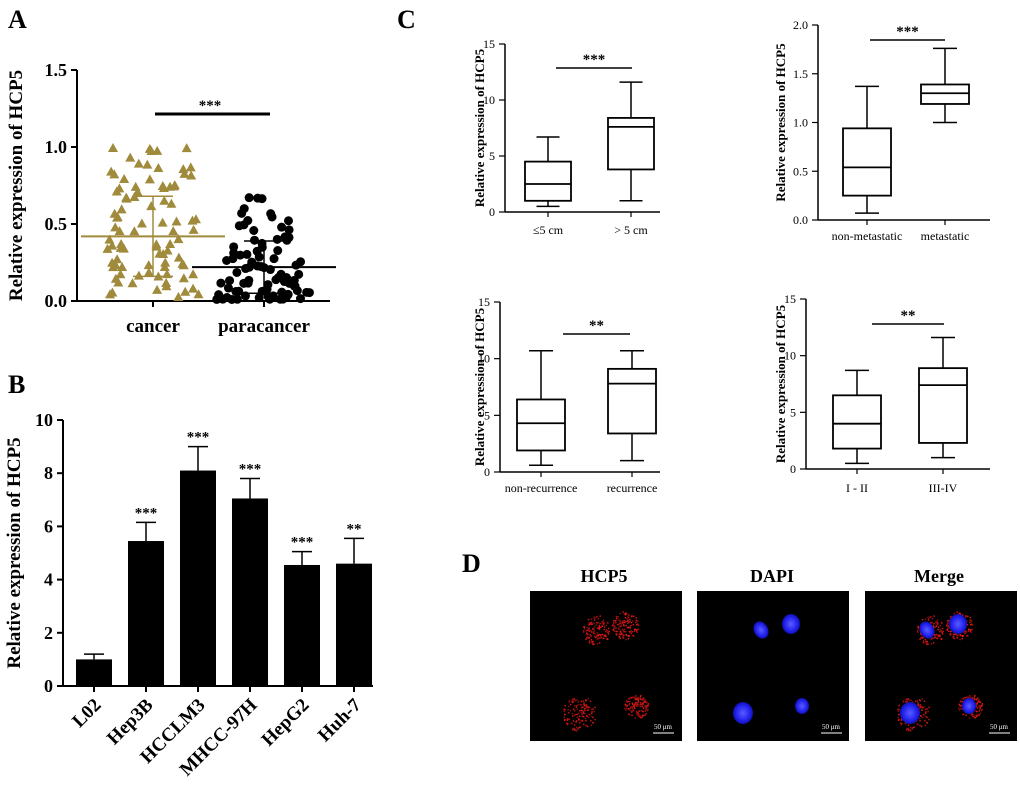 This screenshot has height=790, width=1020. Describe the element at coordinates (631, 230) in the screenshot. I see `x-tick-label: > 5 cm` at that location.